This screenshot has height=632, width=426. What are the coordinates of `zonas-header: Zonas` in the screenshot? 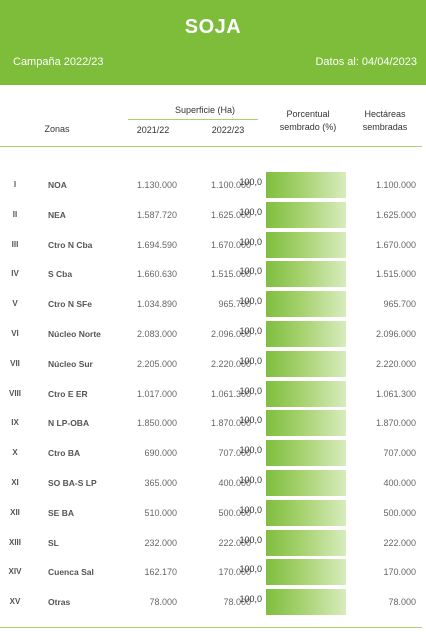 It's located at (57, 129).